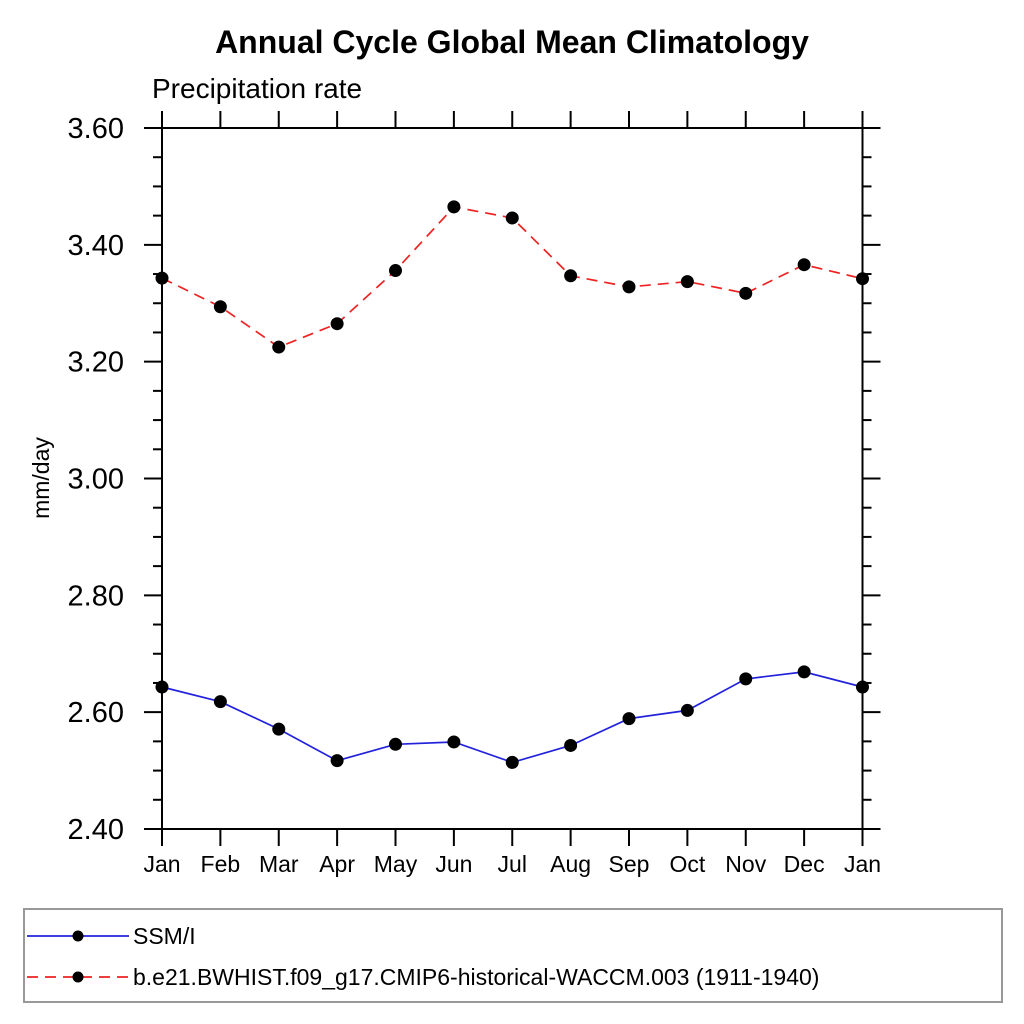 Image resolution: width=1024 pixels, height=1024 pixels. Describe the element at coordinates (96, 246) in the screenshot. I see `y-tick-label: 3.40` at that location.